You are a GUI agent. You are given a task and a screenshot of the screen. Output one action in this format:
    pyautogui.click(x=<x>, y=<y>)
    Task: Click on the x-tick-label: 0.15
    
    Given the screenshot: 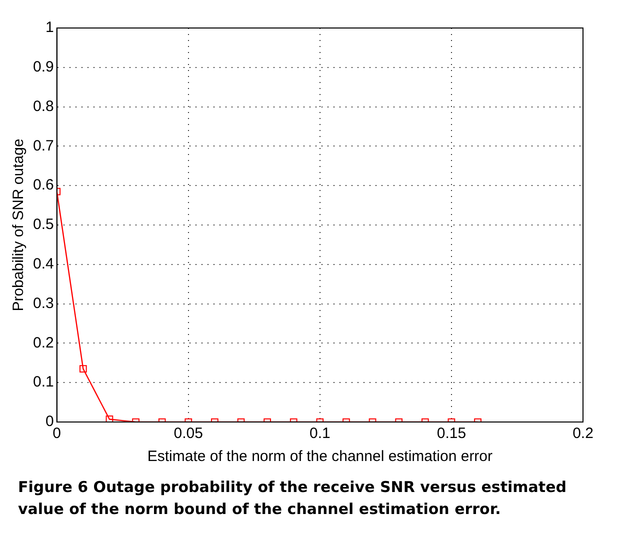 What is the action you would take?
    pyautogui.click(x=451, y=433)
    